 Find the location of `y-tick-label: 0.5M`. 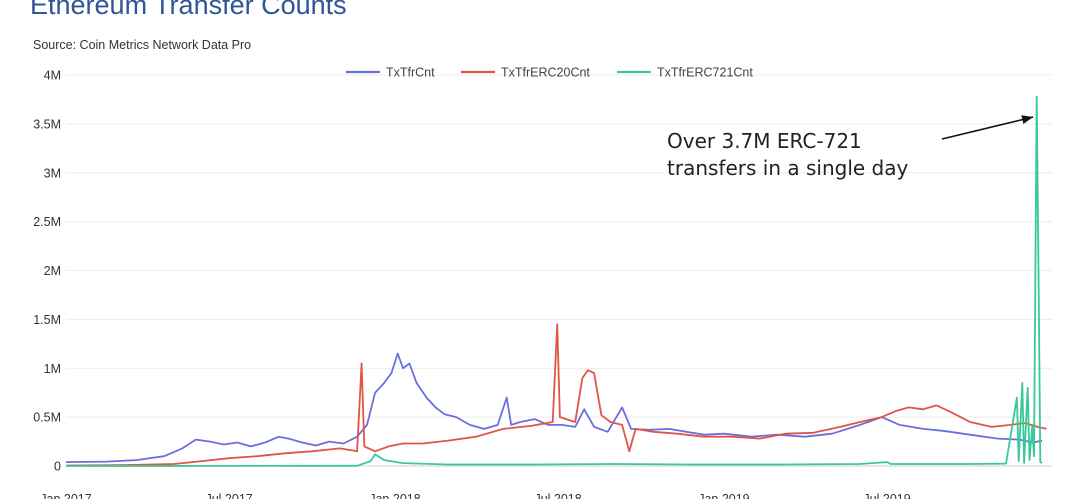

y-tick-label: 0.5M is located at coordinates (47, 418).